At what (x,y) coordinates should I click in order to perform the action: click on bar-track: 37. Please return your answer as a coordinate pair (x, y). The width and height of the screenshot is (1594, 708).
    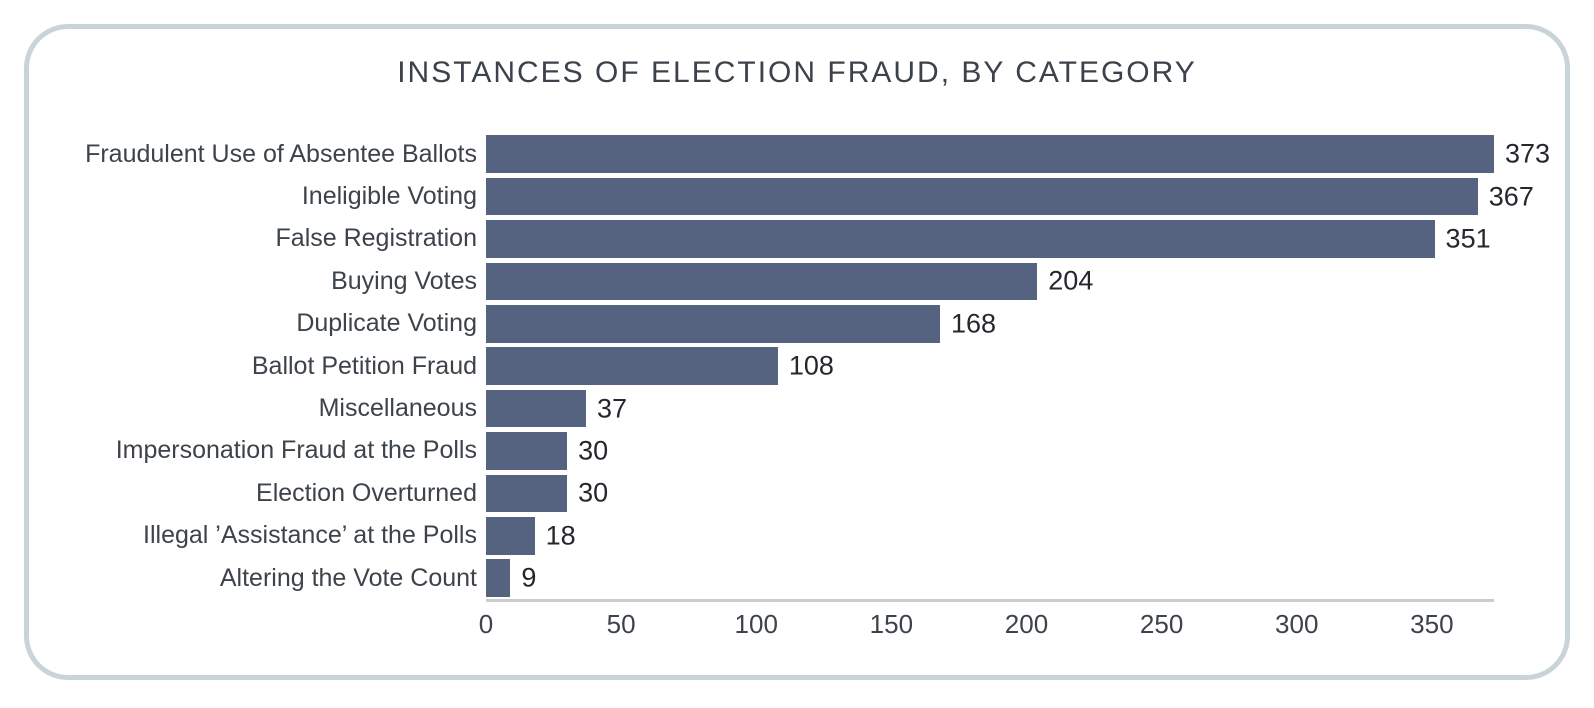
    Looking at the image, I should click on (990, 408).